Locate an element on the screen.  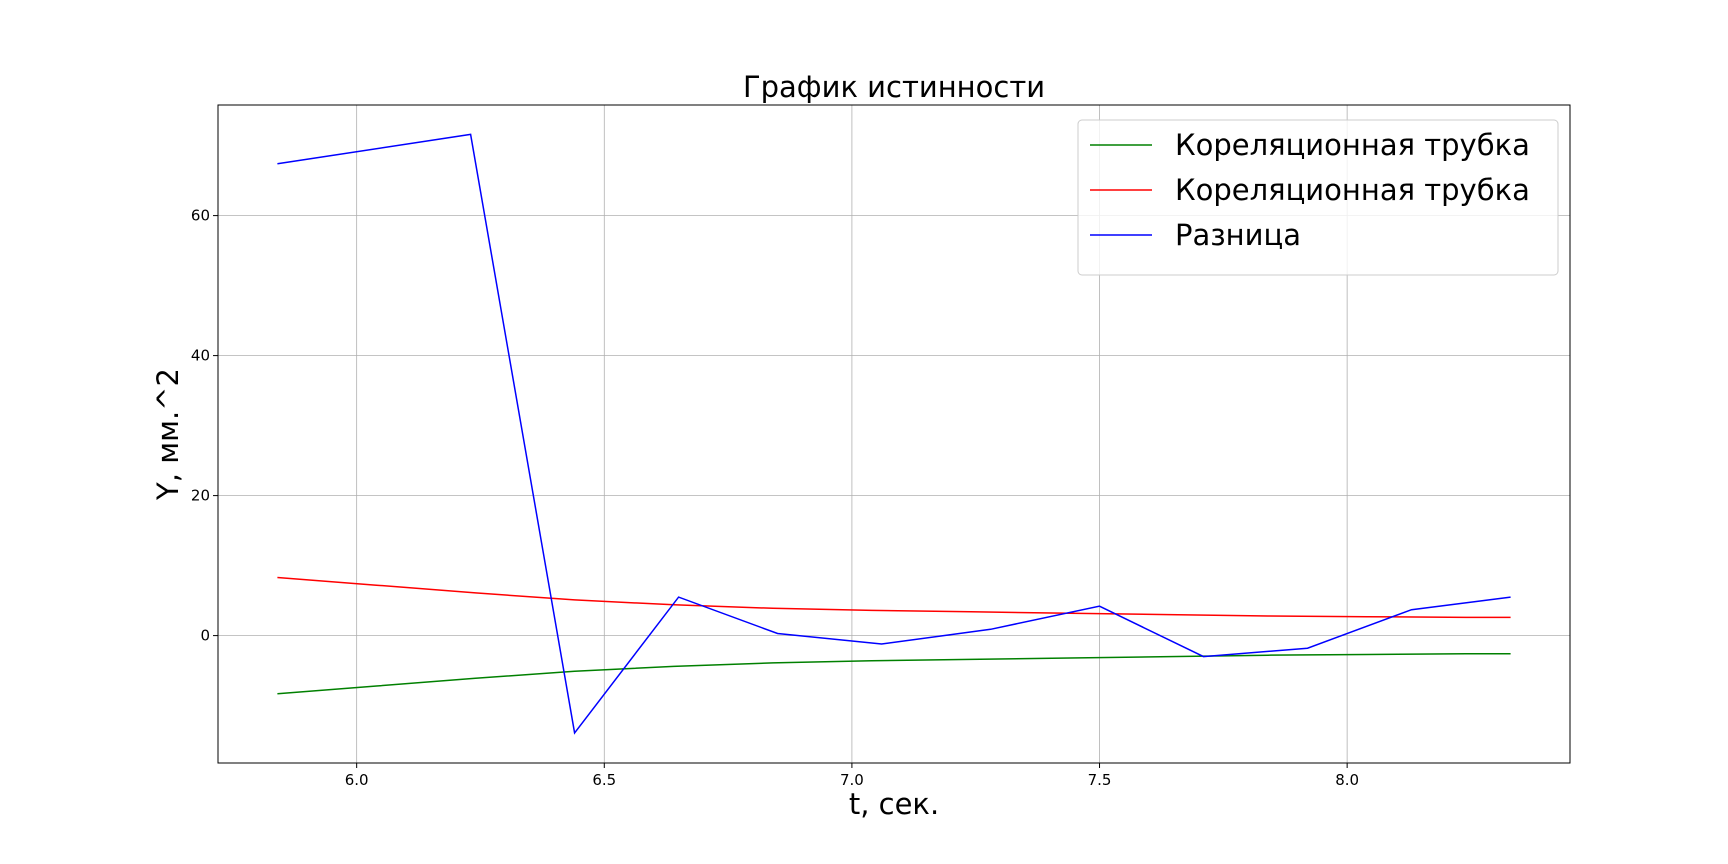
chart-title: График истинности is located at coordinates (894, 87).